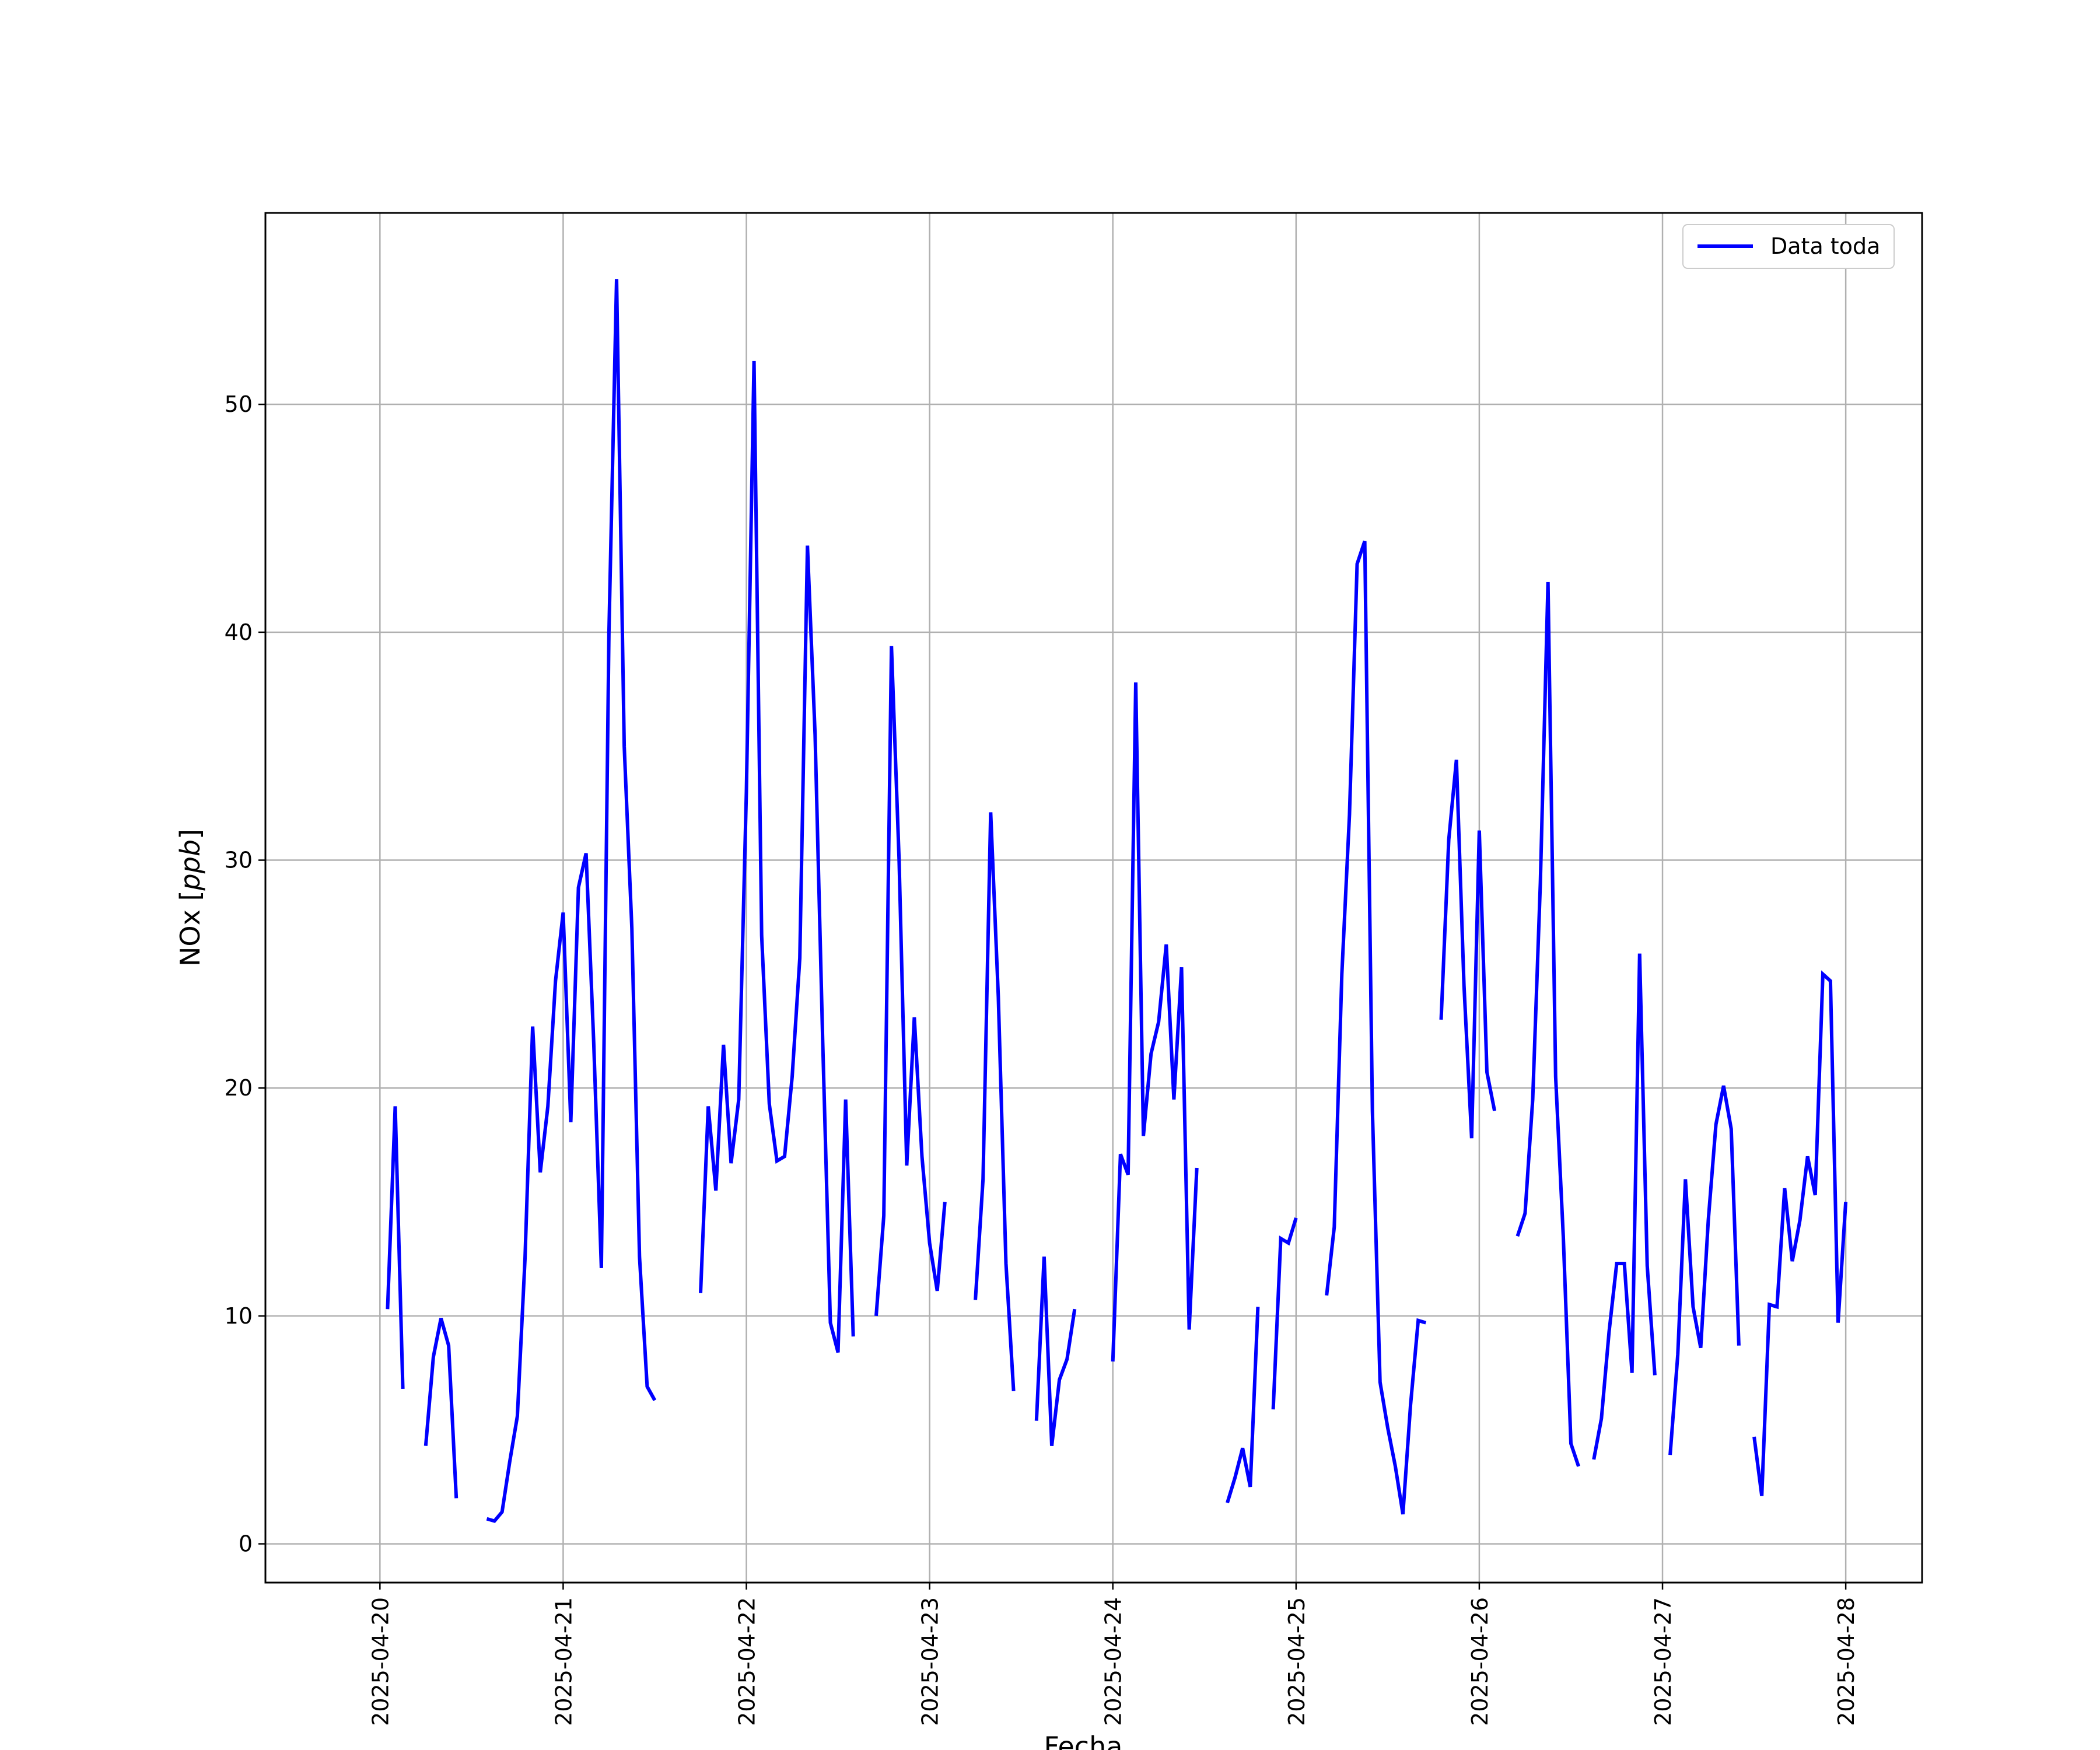 The height and width of the screenshot is (1750, 2100). I want to click on x-tick-label: 2025-04-21, so click(563, 1661).